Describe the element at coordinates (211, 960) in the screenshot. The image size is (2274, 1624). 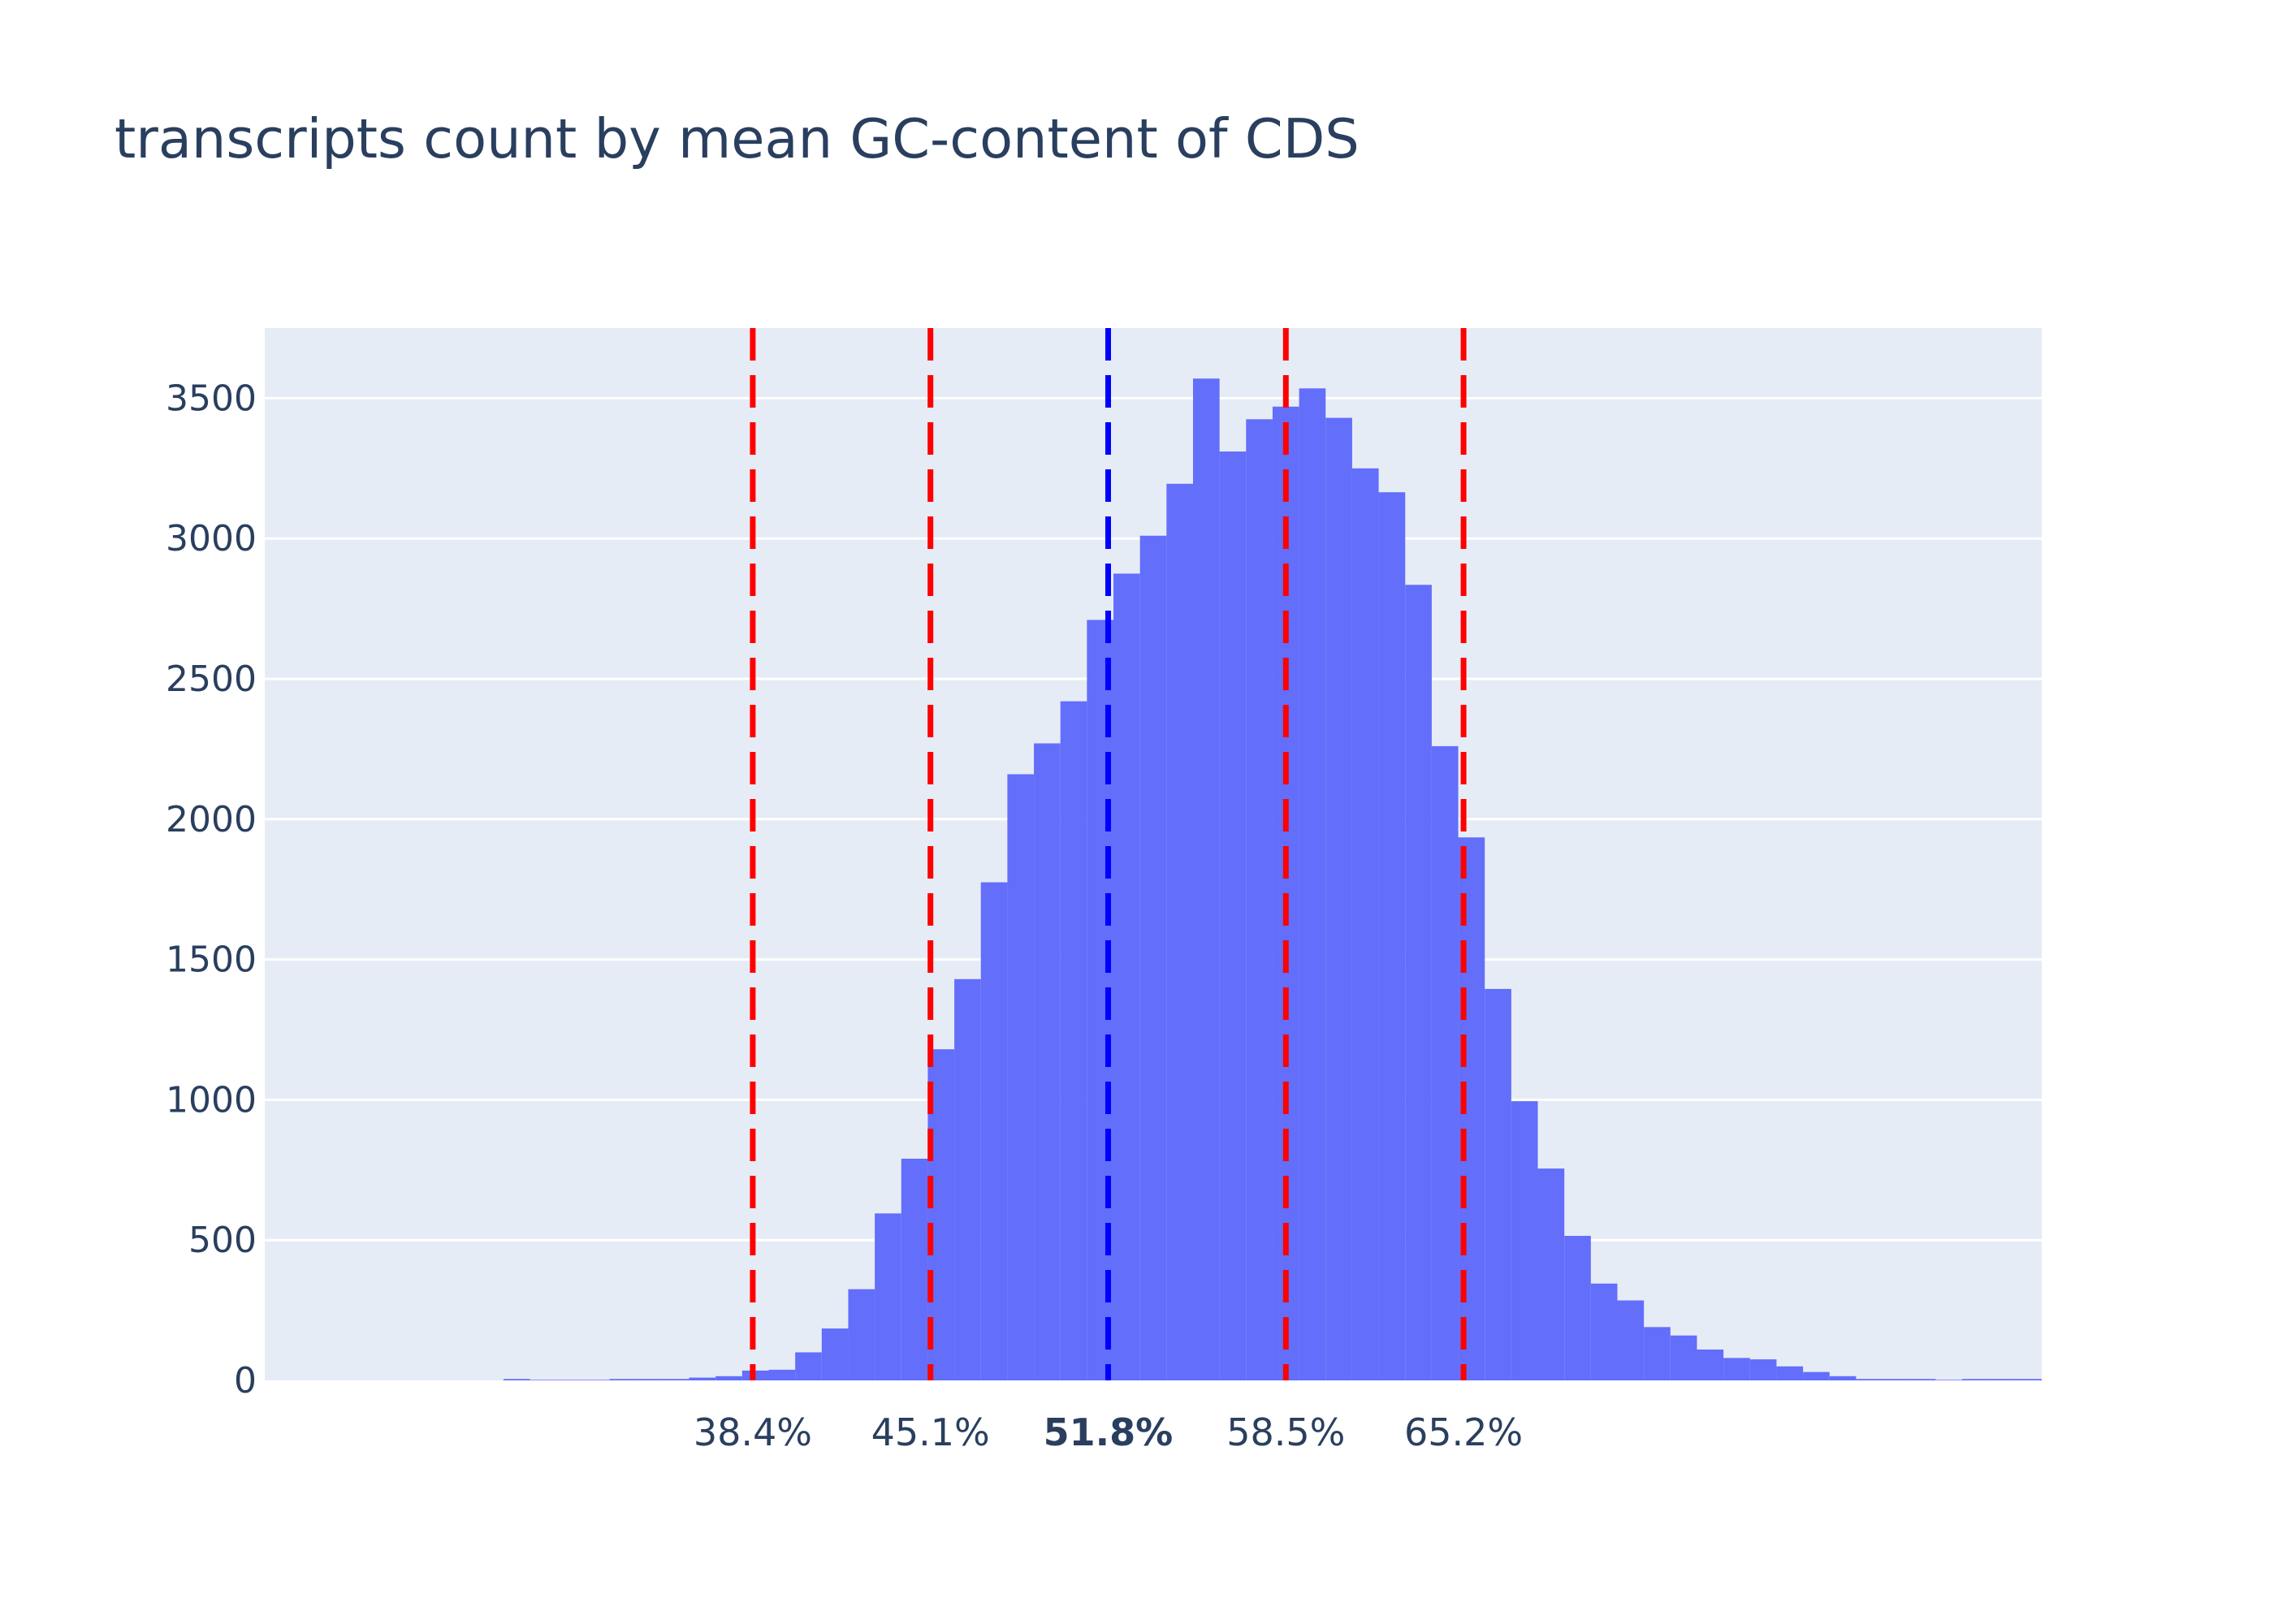
I see `y-tick-label: 1500` at that location.